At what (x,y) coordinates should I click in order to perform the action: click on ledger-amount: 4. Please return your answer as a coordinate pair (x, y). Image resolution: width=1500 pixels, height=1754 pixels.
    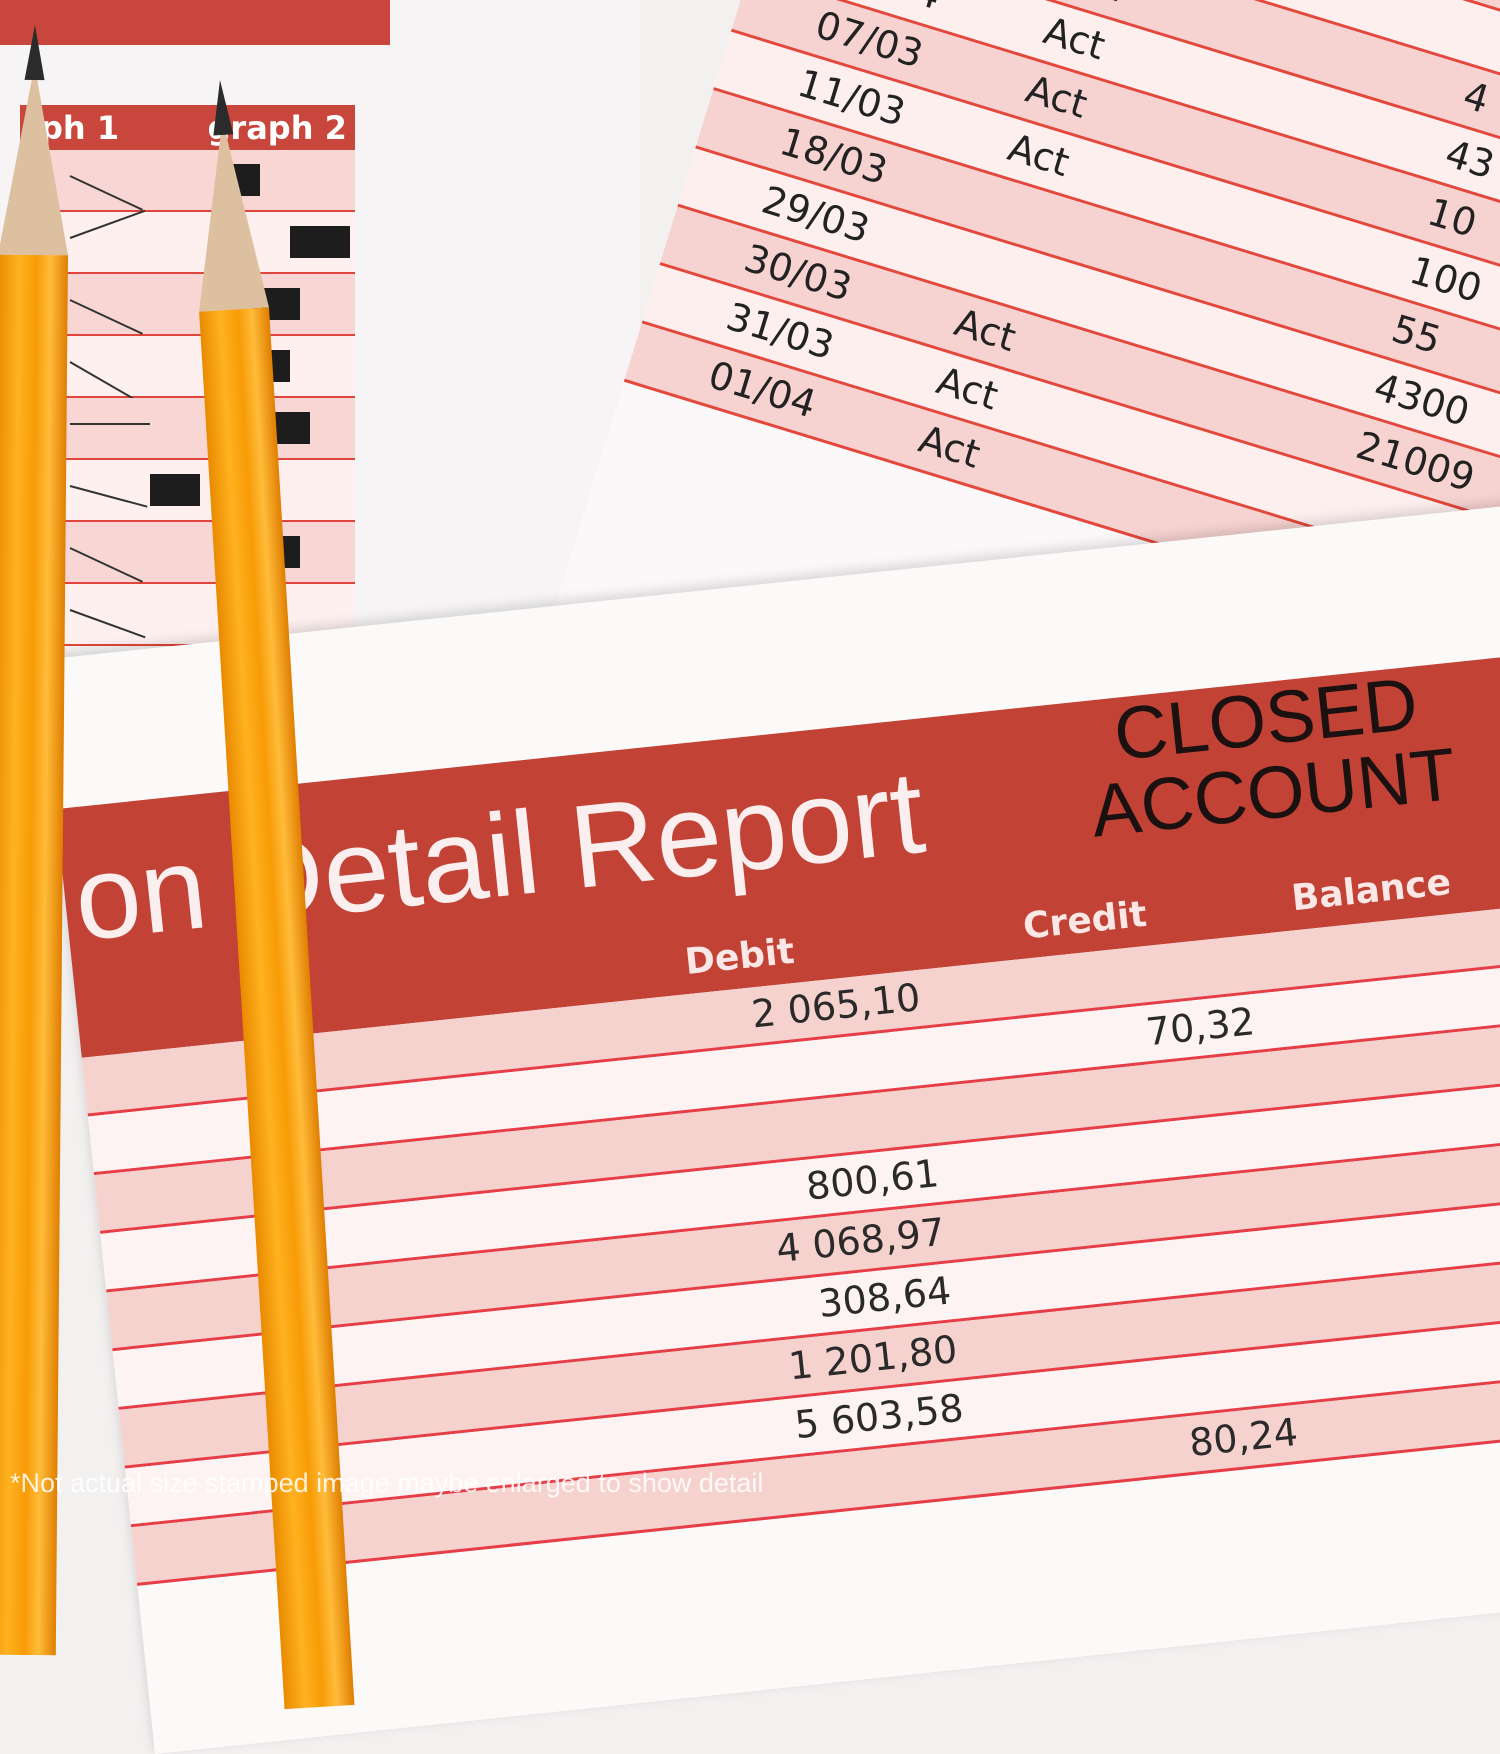
    Looking at the image, I should click on (1476, 97).